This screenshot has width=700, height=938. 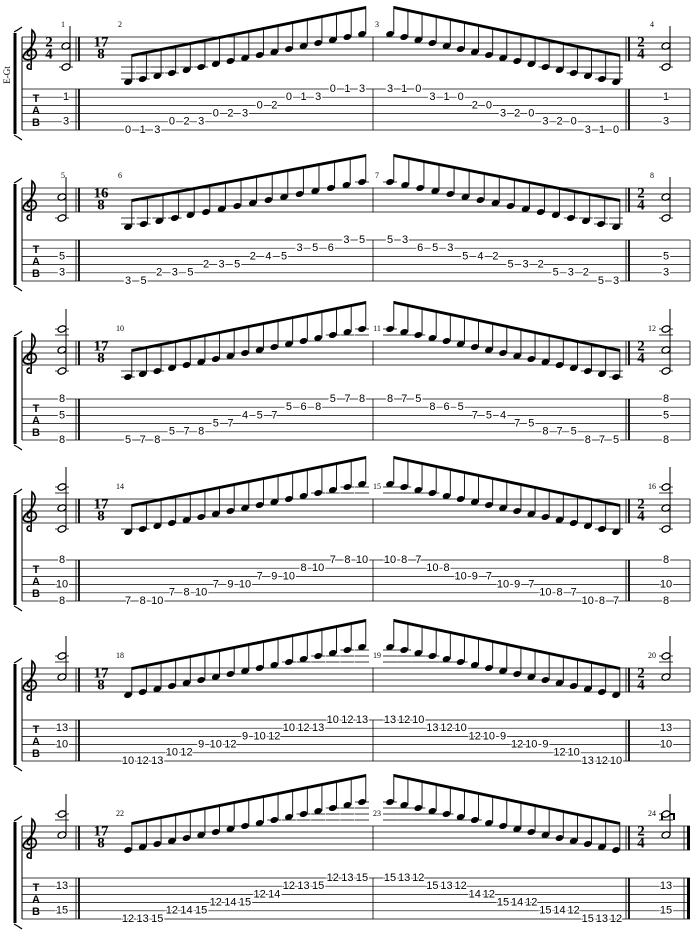 I want to click on beam, so click(x=249, y=178).